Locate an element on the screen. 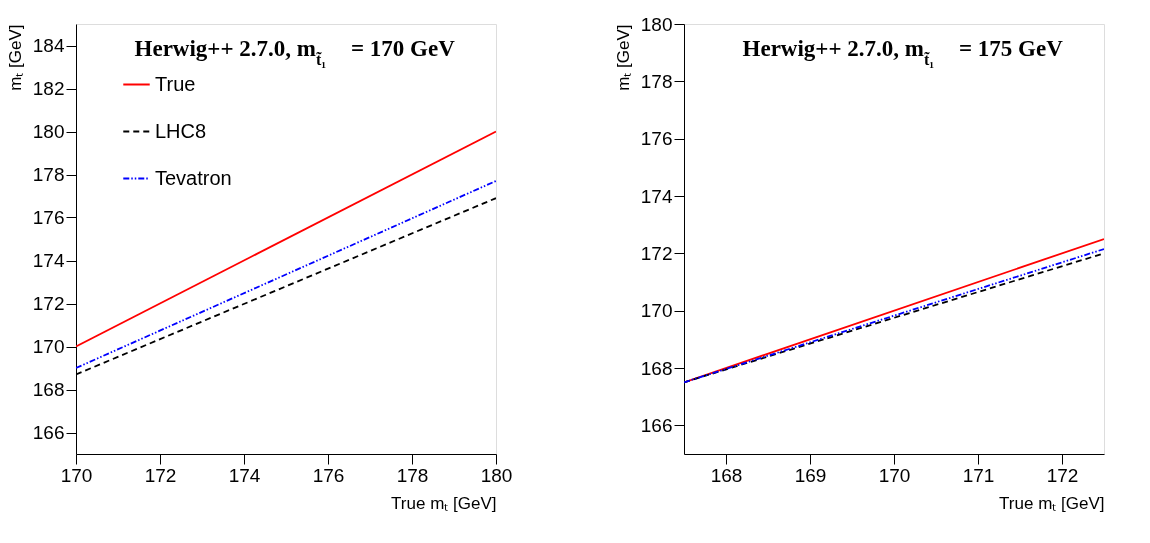 This screenshot has width=1150, height=543. x-tick-label: 171 is located at coordinates (978, 475).